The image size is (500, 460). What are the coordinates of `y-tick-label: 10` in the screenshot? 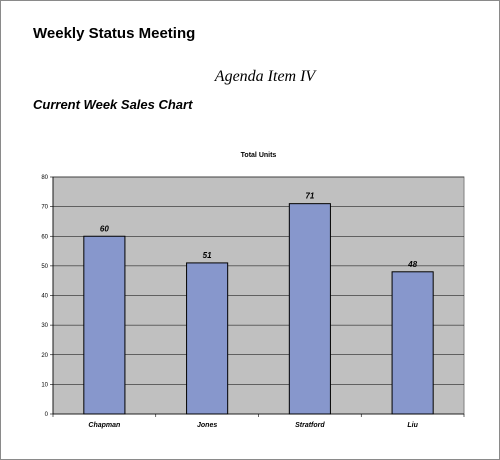 It's located at (44, 385).